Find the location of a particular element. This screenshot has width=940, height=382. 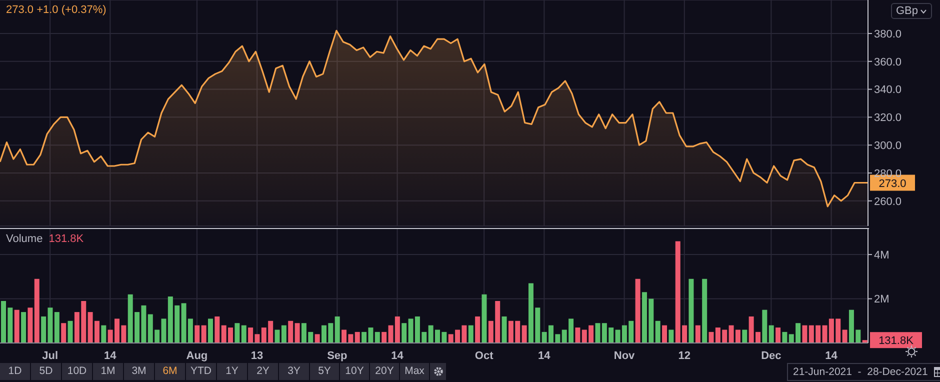

x-tick-label: 12 is located at coordinates (684, 356).